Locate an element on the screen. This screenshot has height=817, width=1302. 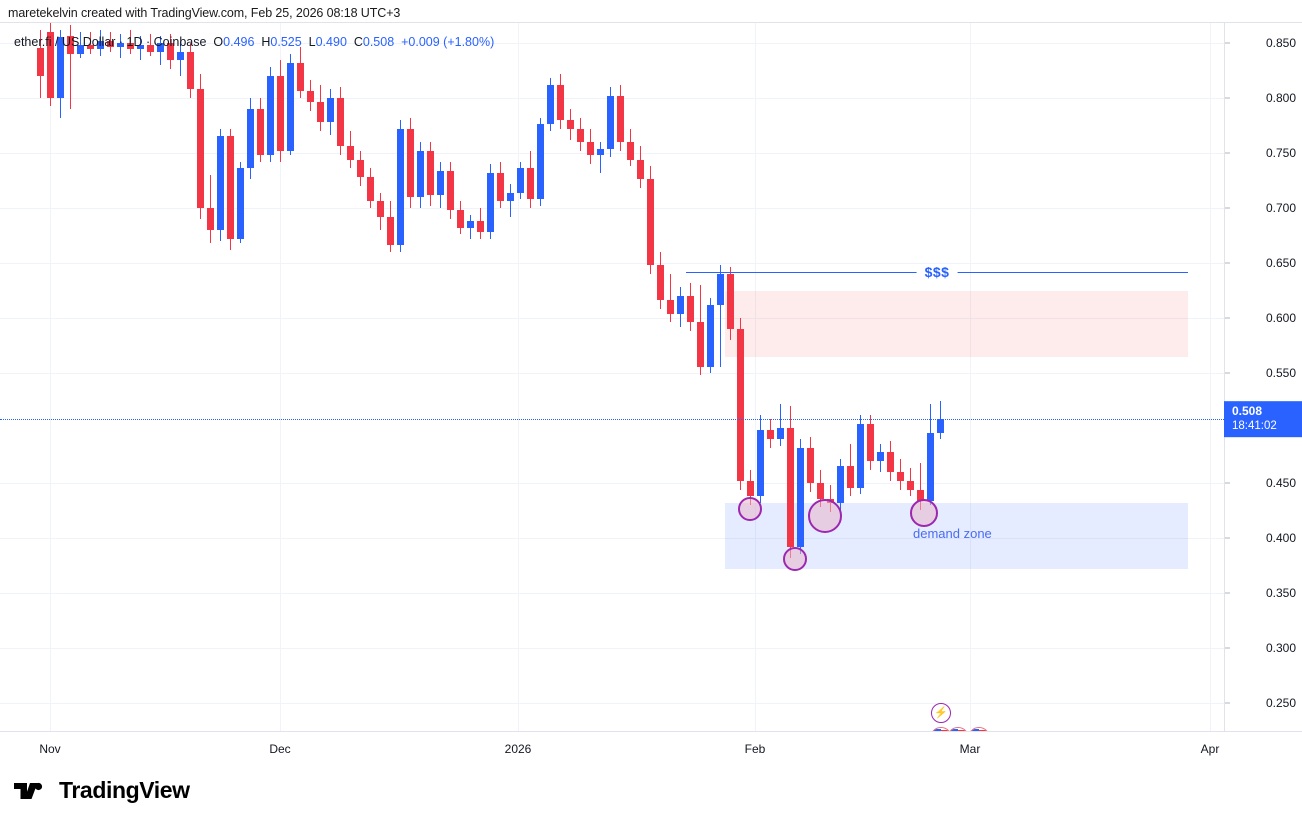
trendline-label: $$$ is located at coordinates (937, 271).